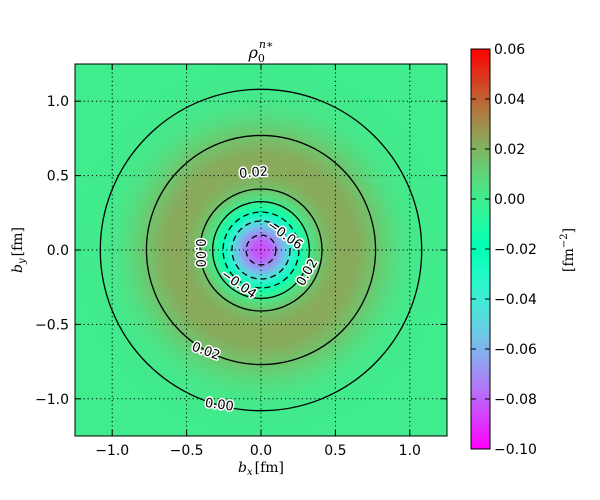 Image resolution: width=600 pixels, height=500 pixels. What do you see at coordinates (410, 451) in the screenshot?
I see `x-tick-label: 1.0` at bounding box center [410, 451].